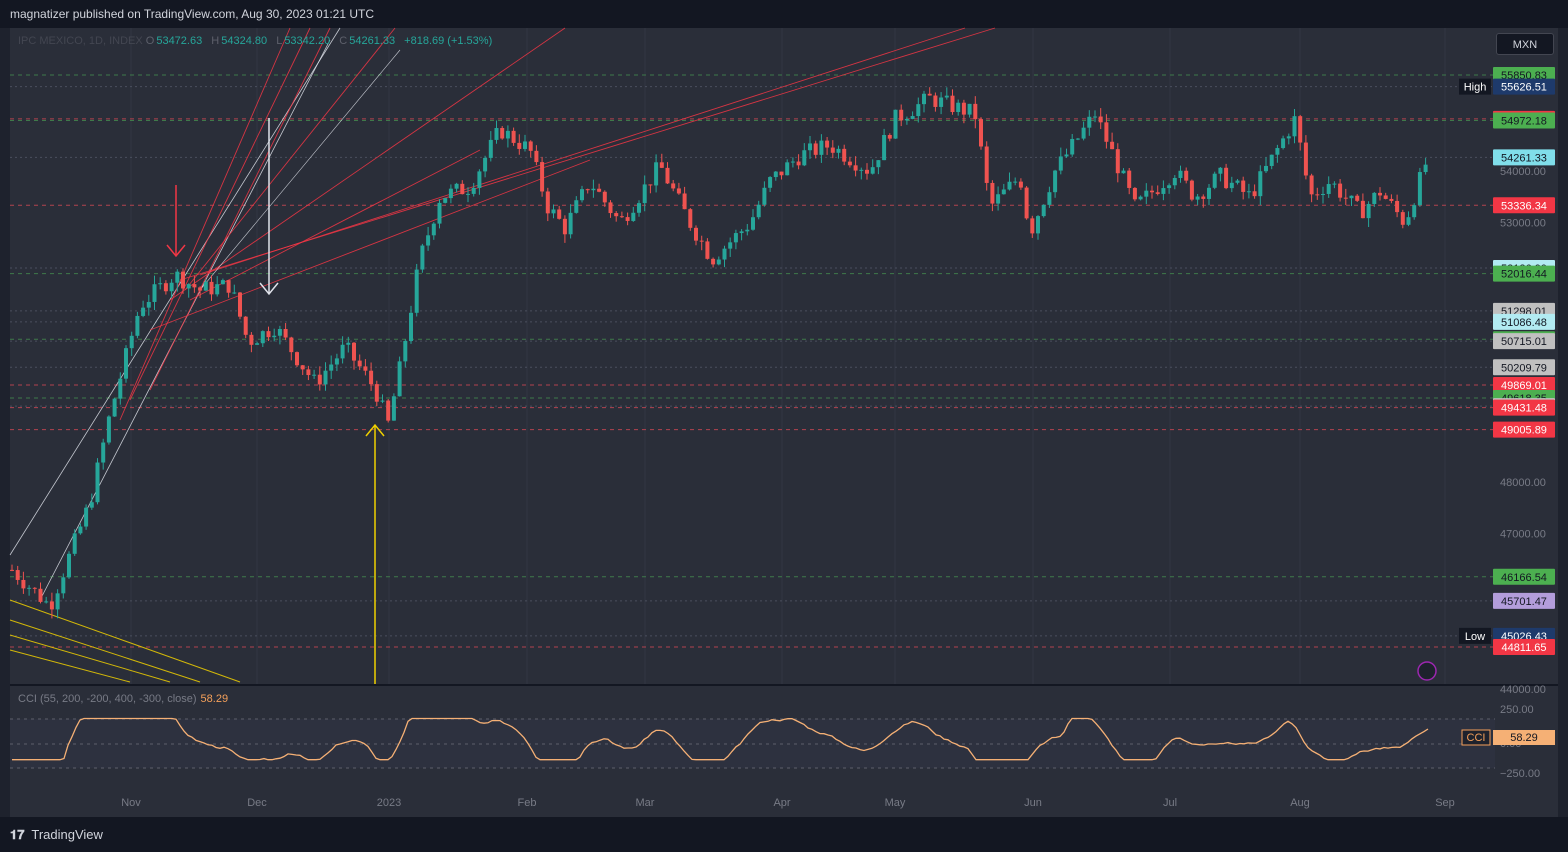 This screenshot has height=852, width=1568. What do you see at coordinates (781, 803) in the screenshot?
I see `x-axis-tick: Apr` at bounding box center [781, 803].